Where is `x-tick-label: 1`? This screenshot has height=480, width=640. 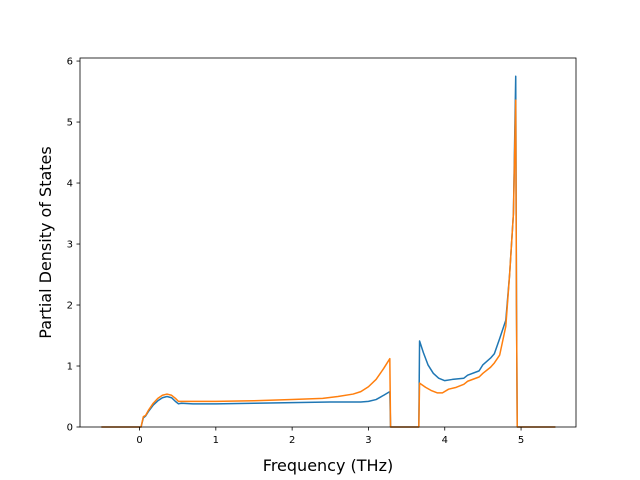 x-tick-label: 1 is located at coordinates (216, 440).